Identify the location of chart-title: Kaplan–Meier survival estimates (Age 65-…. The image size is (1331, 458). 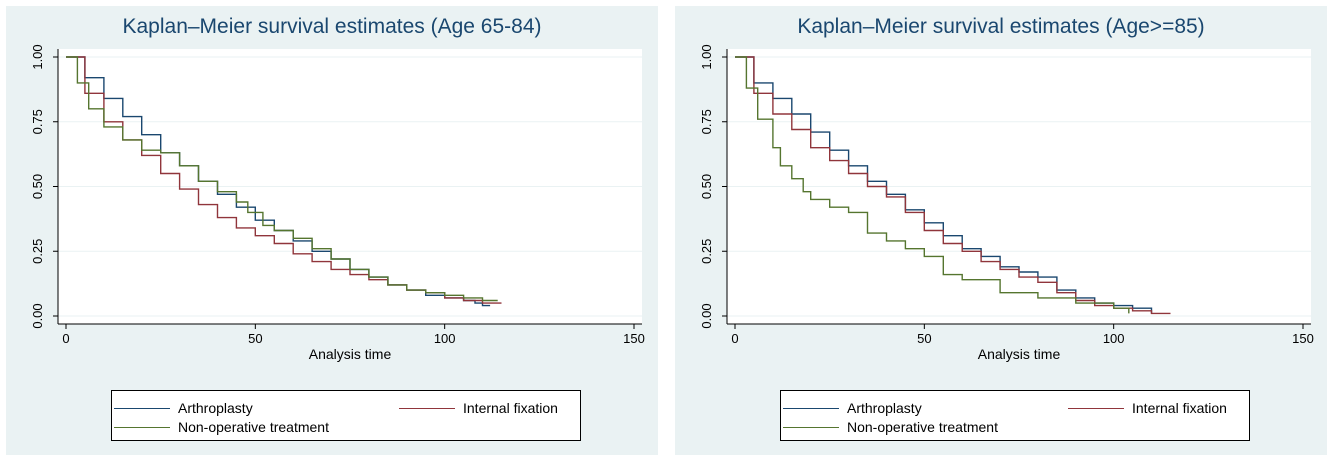
(332, 26).